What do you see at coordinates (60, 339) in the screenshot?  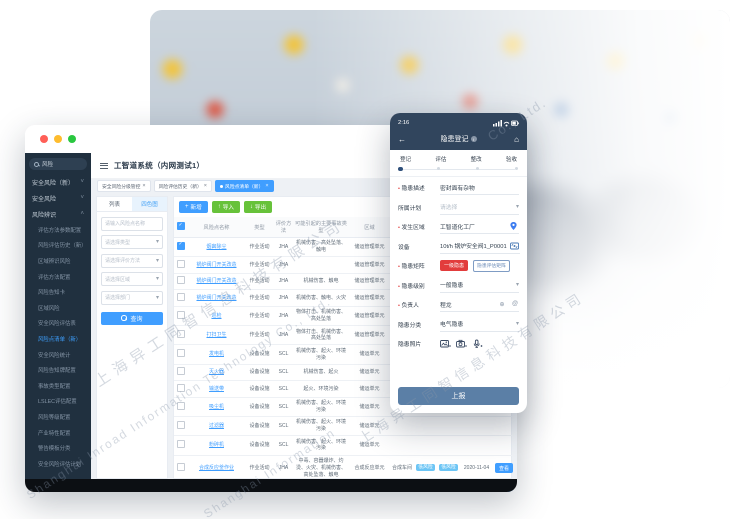 I see `sidebar-item-风险点清单（新）: 风险点清单（新）` at bounding box center [60, 339].